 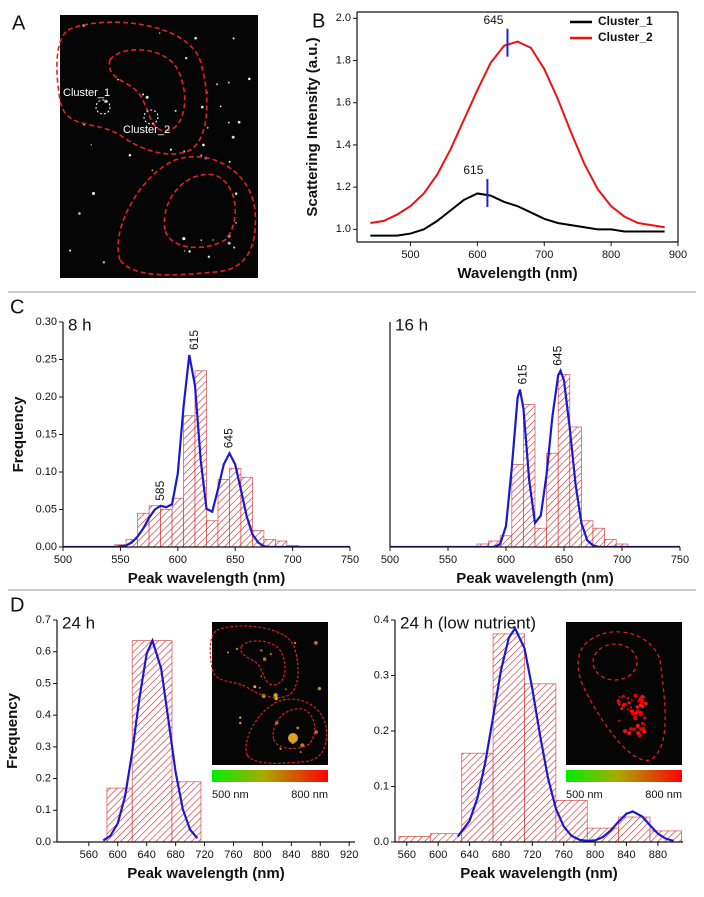 What do you see at coordinates (46, 434) in the screenshot?
I see `y-tick-label: 0.15` at bounding box center [46, 434].